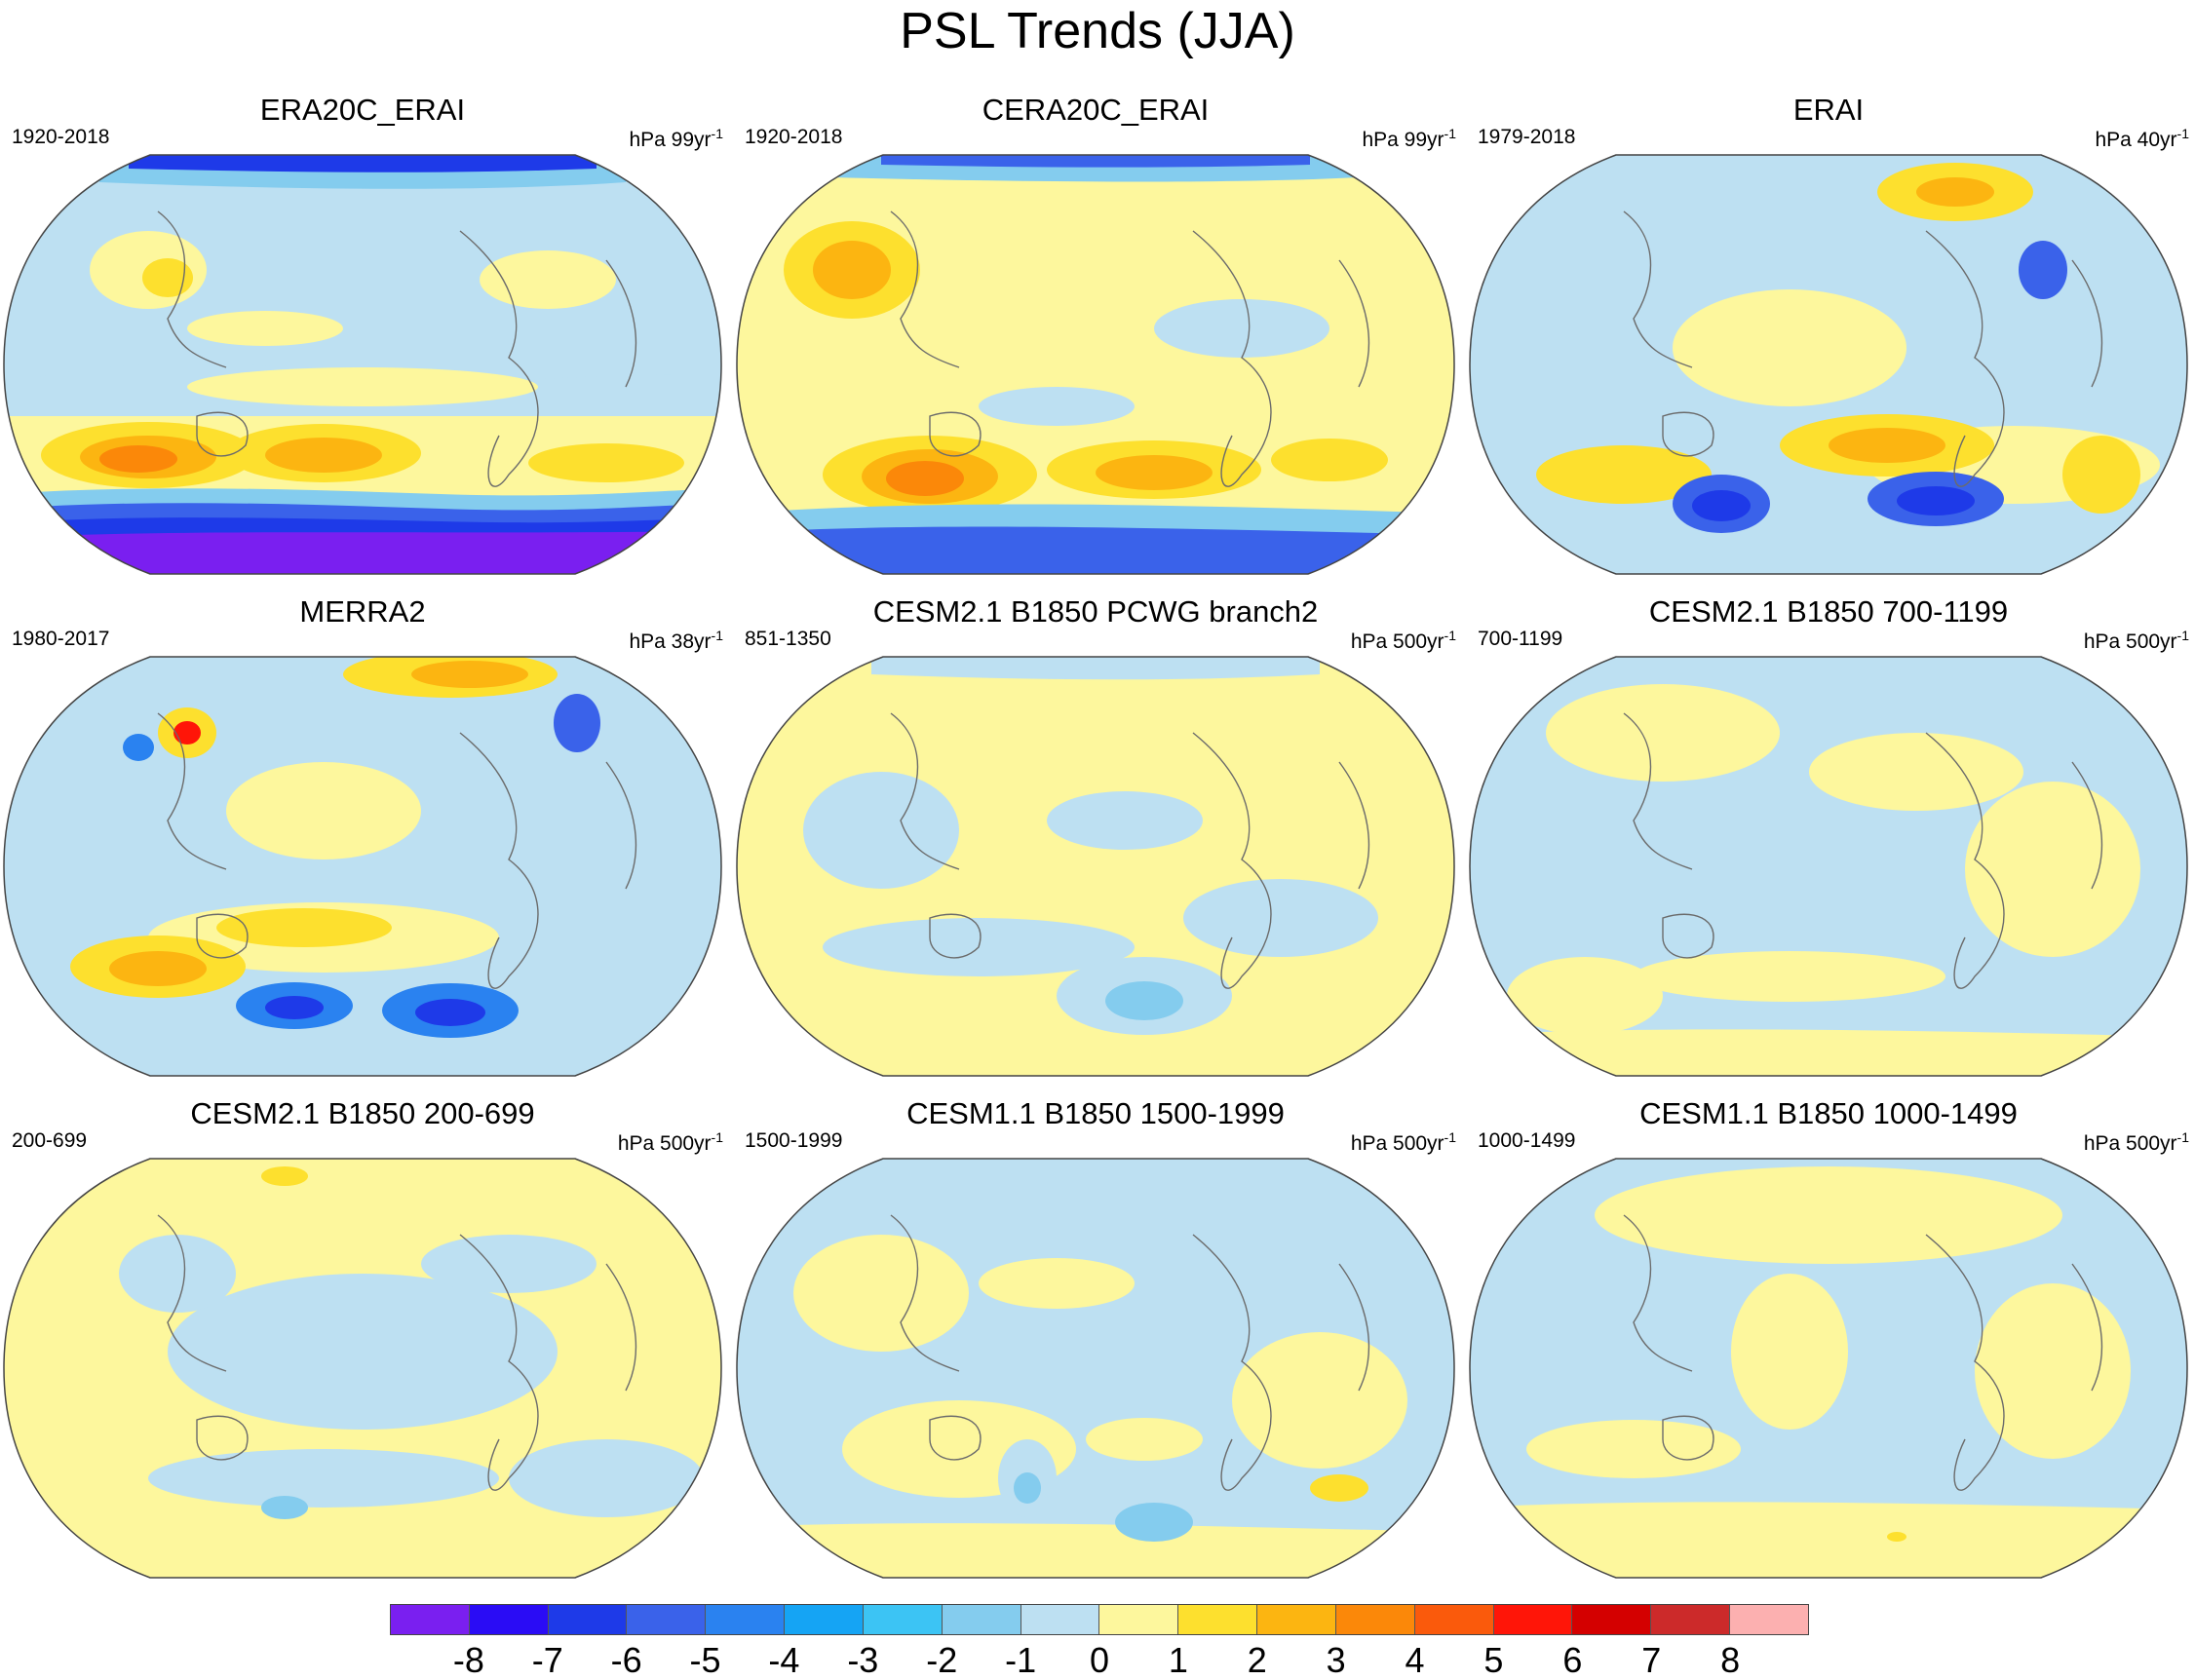  Describe the element at coordinates (1415, 1660) in the screenshot. I see `colorbar-label: 4` at that location.